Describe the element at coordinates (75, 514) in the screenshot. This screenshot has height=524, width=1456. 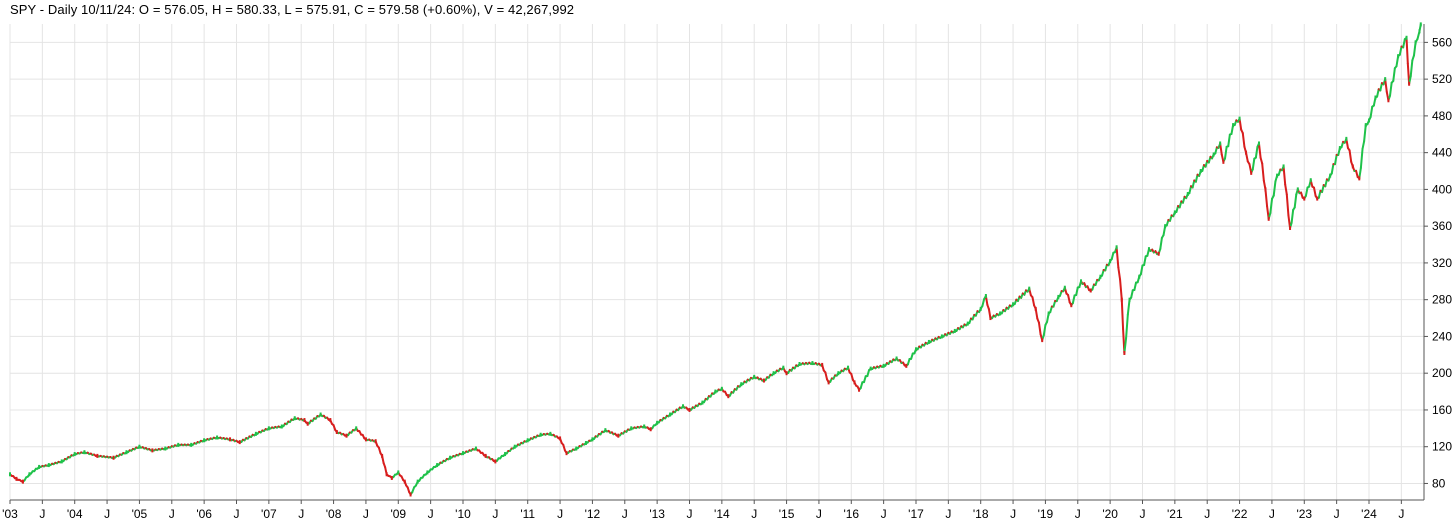
I see `x-tick-label: '04` at that location.